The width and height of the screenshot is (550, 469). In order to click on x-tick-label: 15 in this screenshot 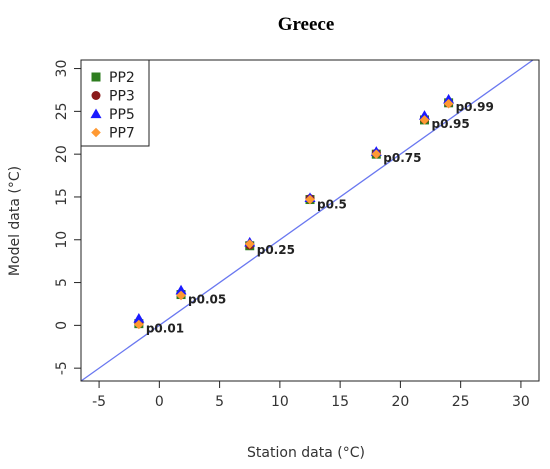, I will do `click(340, 402)`.